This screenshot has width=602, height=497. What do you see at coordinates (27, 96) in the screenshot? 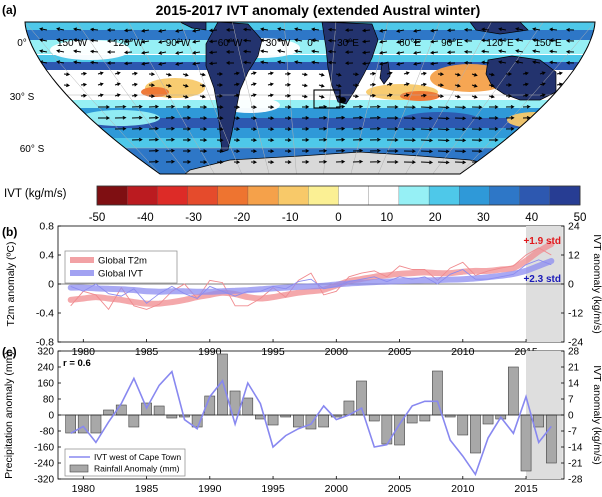
I see `map-latitude-labels: 0° 30° S 60° S` at bounding box center [27, 96].